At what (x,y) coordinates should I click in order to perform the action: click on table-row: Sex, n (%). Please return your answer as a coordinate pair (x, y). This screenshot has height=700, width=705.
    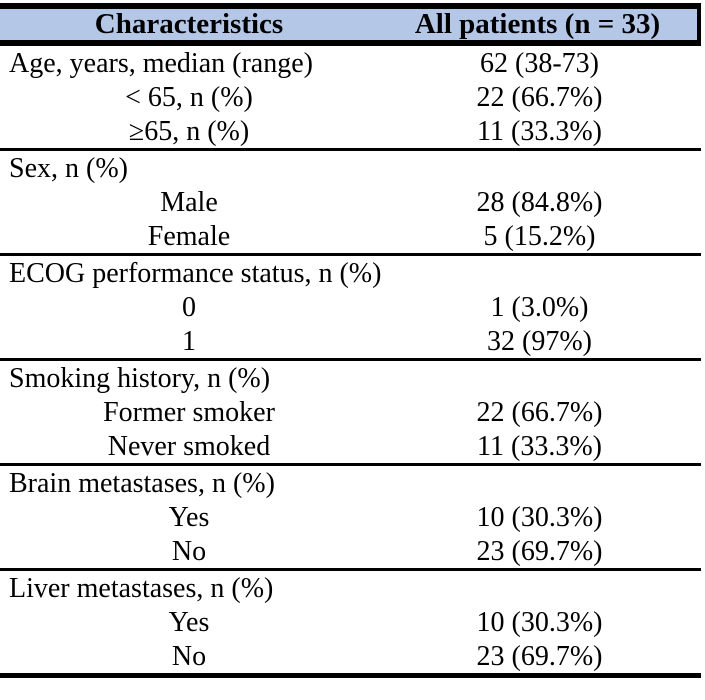
    Looking at the image, I should click on (350, 168).